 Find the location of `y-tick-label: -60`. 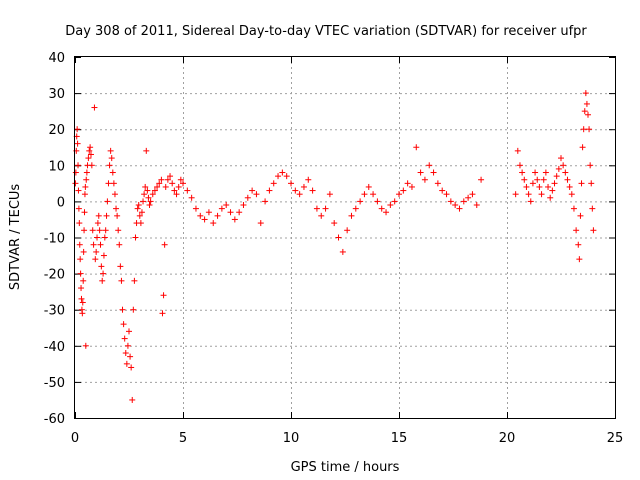

y-tick-label: -60 is located at coordinates (54, 419).